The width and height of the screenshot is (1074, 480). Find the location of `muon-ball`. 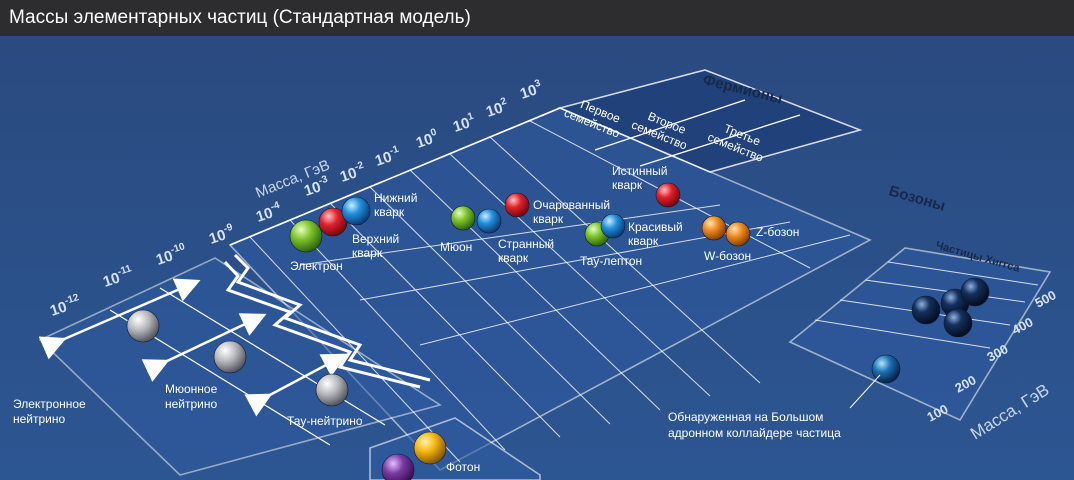

muon-ball is located at coordinates (463, 218).